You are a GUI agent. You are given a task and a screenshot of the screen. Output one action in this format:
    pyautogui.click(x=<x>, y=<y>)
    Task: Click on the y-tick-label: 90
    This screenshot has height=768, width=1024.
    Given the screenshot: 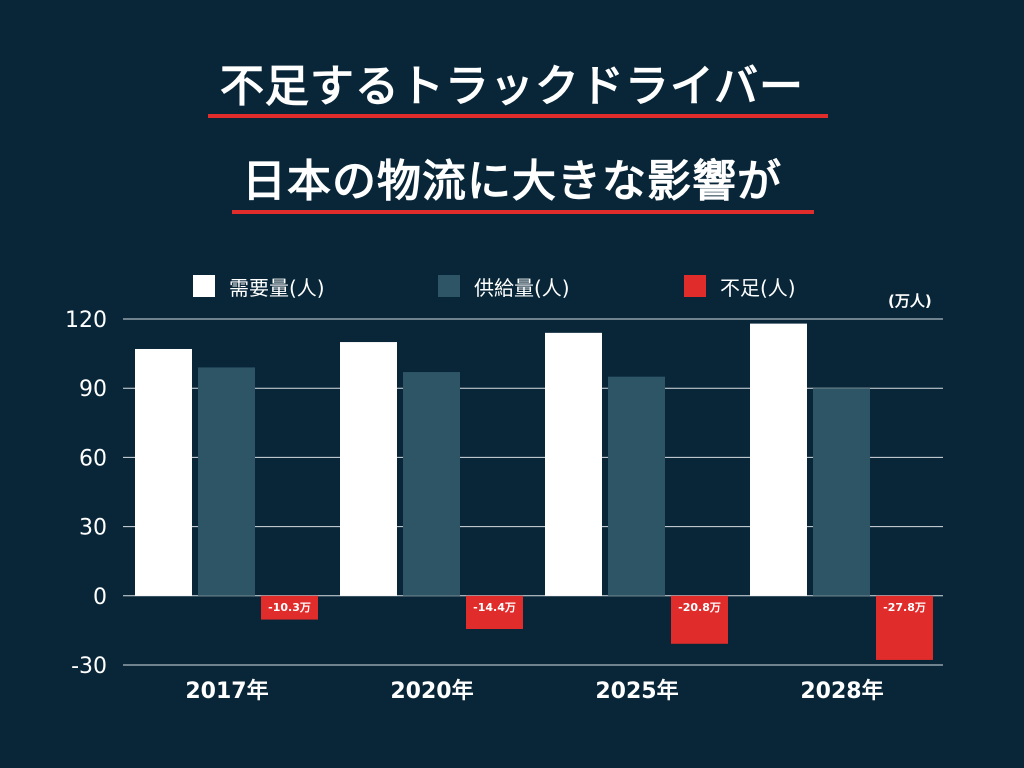 What is the action you would take?
    pyautogui.click(x=93, y=389)
    